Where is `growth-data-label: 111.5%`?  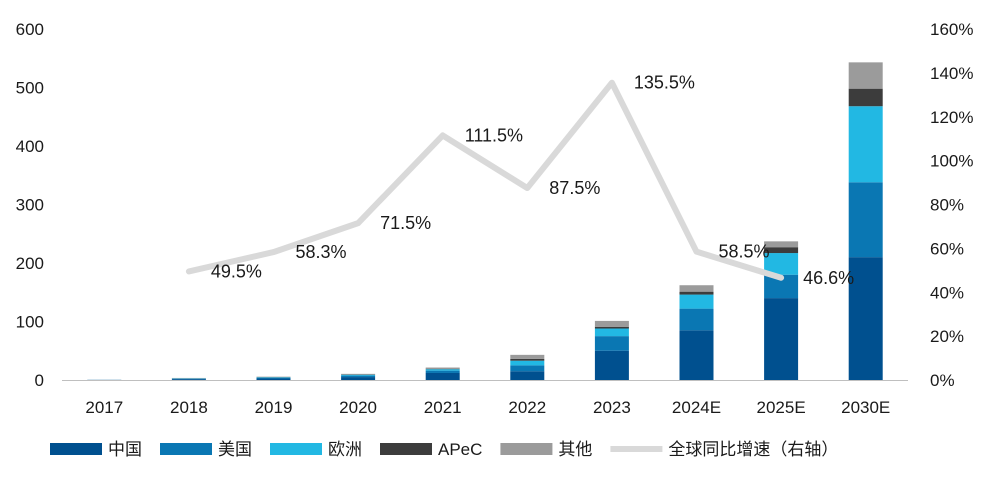
growth-data-label: 111.5% is located at coordinates (494, 135).